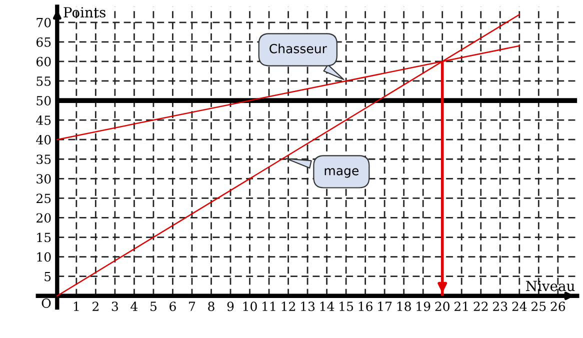 The image size is (583, 338). I want to click on x-tick-label: 7, so click(192, 306).